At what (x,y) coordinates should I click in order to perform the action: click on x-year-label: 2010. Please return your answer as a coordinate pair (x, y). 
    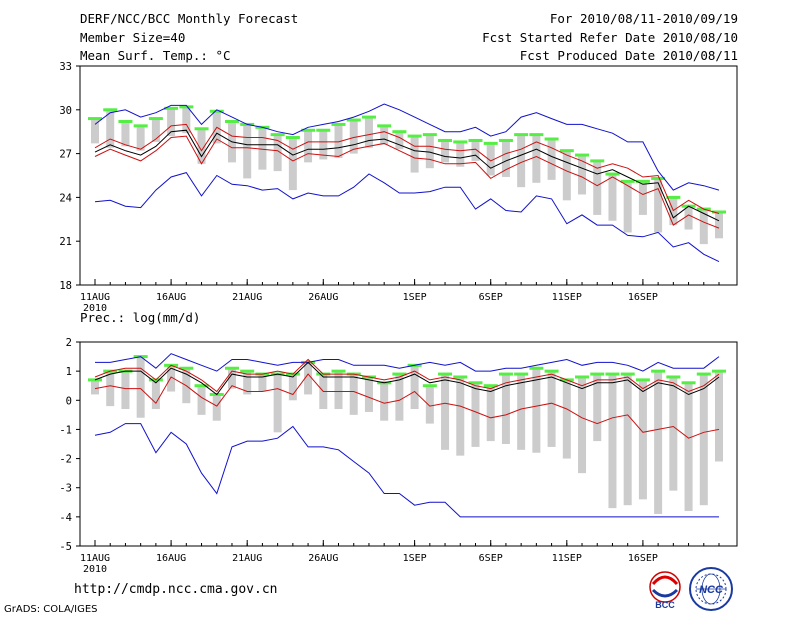
    Looking at the image, I should click on (95, 569).